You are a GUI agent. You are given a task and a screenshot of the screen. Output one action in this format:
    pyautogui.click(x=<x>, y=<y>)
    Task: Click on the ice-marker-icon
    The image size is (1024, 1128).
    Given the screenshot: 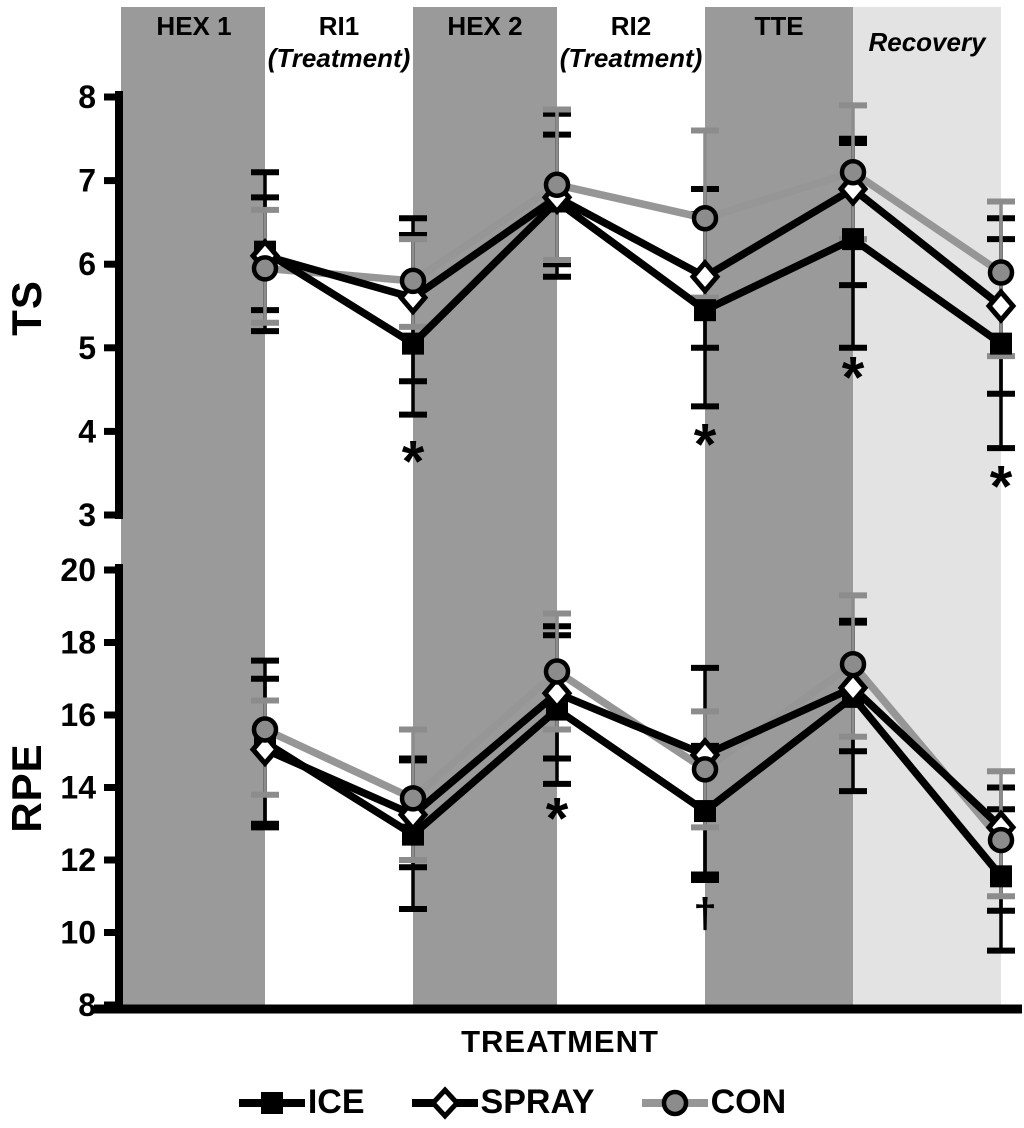 What is the action you would take?
    pyautogui.click(x=271, y=1102)
    